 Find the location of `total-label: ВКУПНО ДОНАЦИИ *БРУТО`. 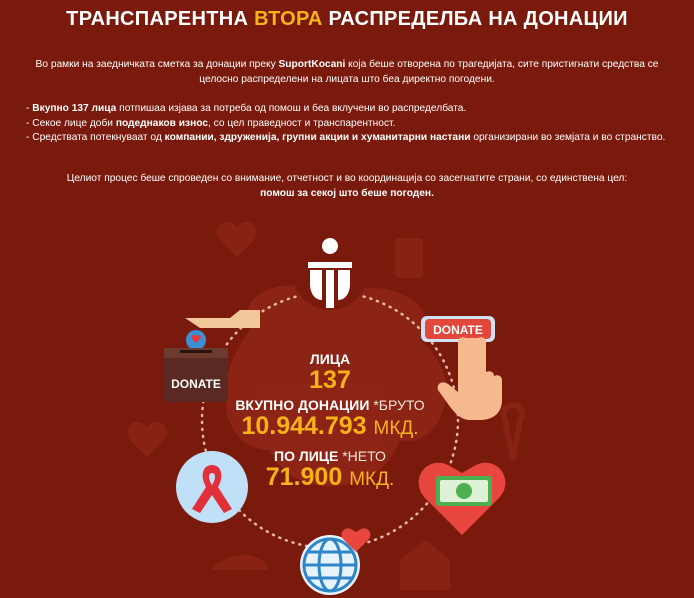

total-label: ВКУПНО ДОНАЦИИ *БРУТО is located at coordinates (330, 405).